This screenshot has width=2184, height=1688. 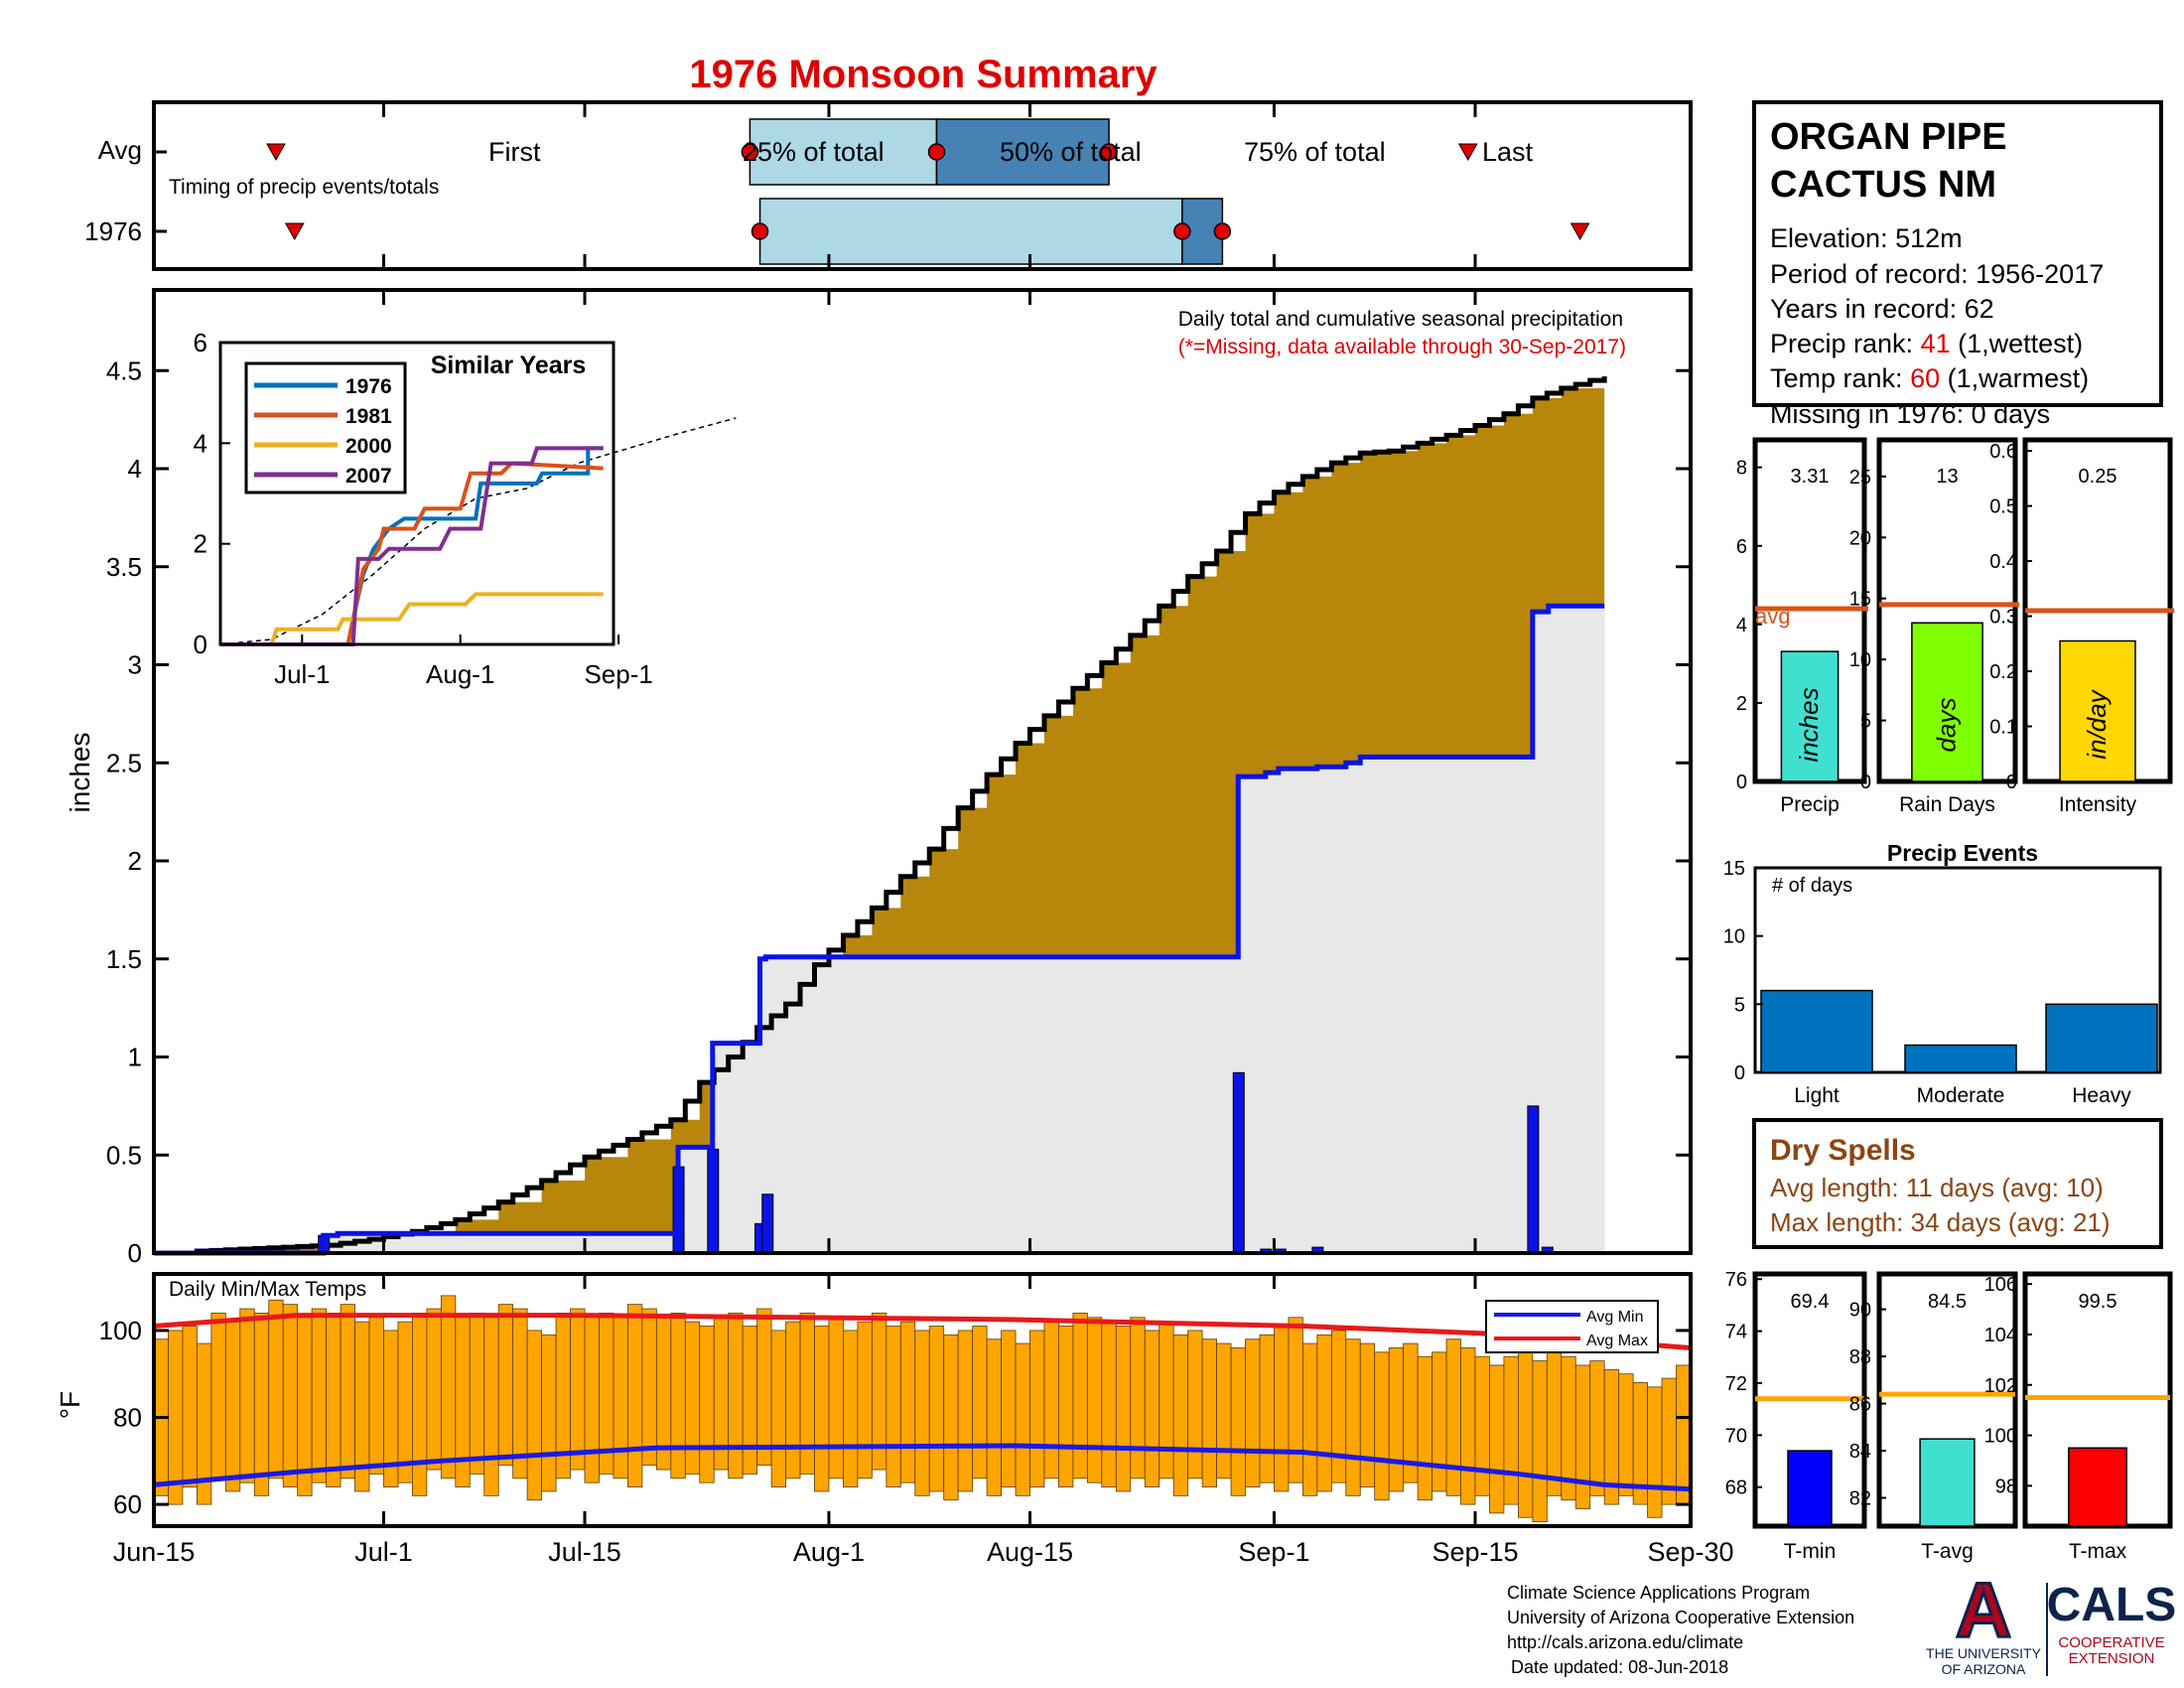 I want to click on station-years: Years in record: 62, so click(x=1882, y=309).